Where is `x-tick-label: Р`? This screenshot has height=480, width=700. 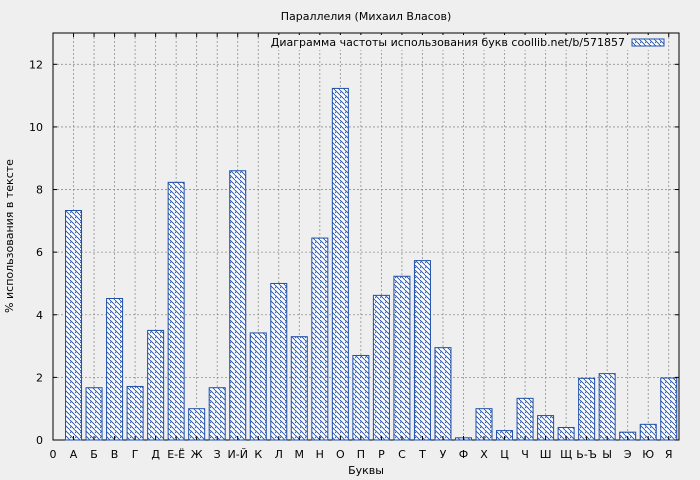 x-tick-label: Р is located at coordinates (381, 454).